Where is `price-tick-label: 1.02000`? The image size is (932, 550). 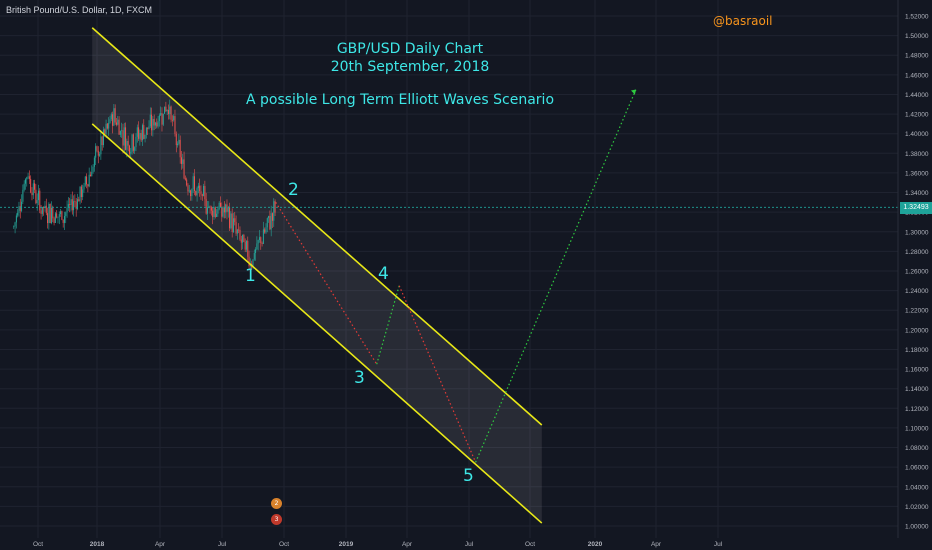
price-tick-label: 1.02000 is located at coordinates (917, 507).